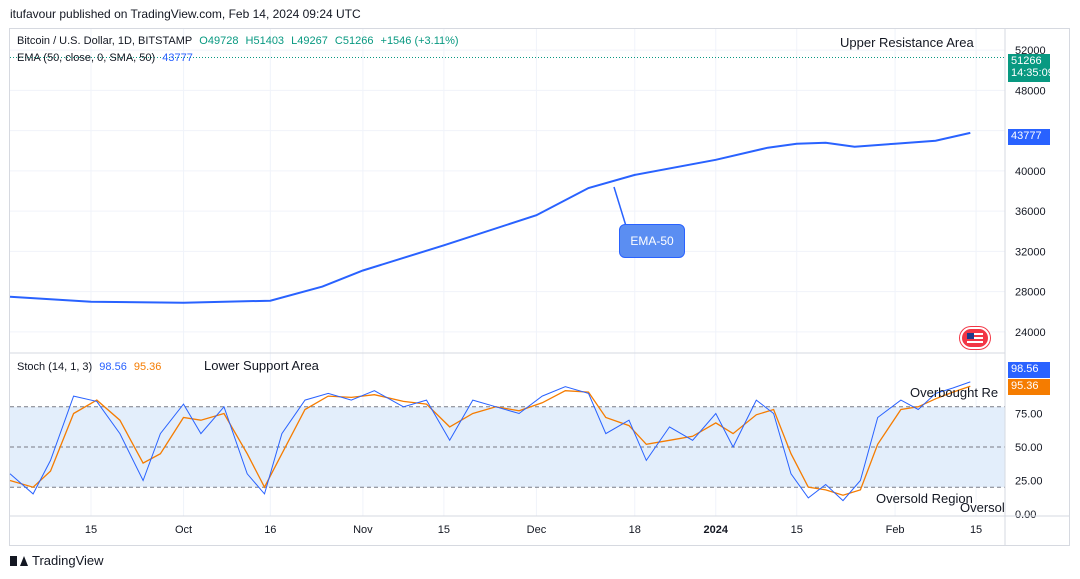 The image size is (1080, 579). Describe the element at coordinates (1030, 252) in the screenshot. I see `price-tick-label: 32000` at that location.